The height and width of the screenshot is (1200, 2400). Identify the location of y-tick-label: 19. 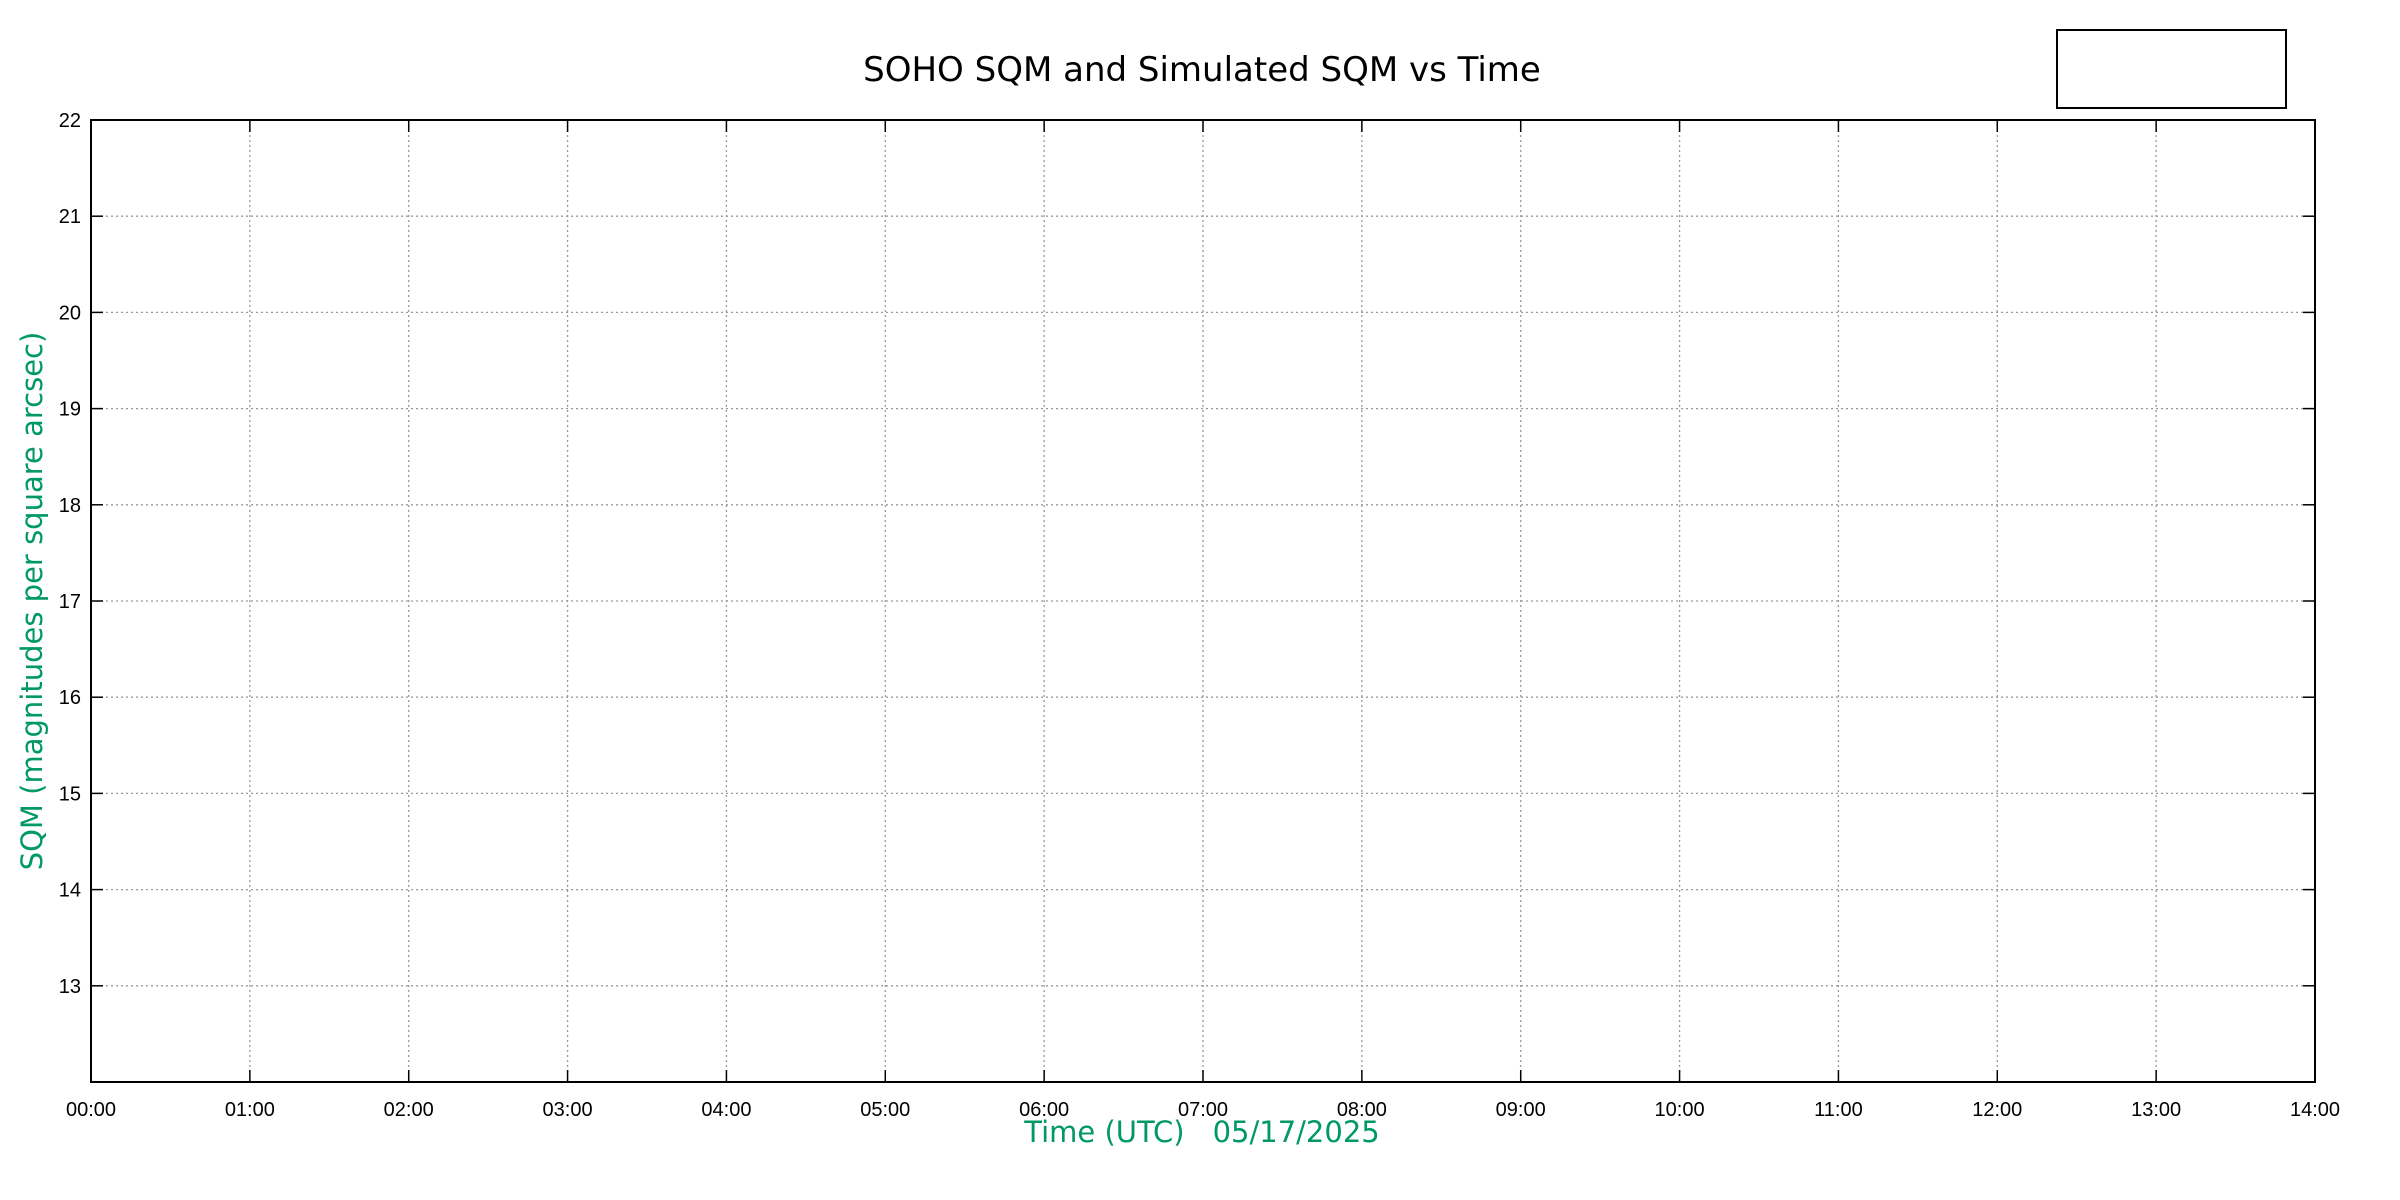
(70, 410).